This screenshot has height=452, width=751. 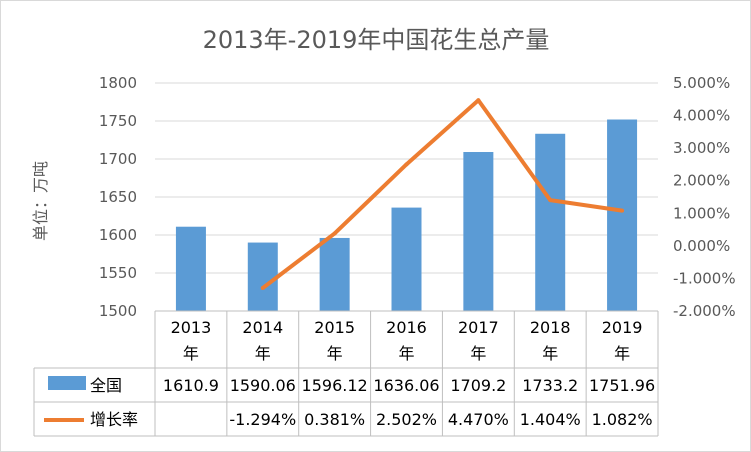 I want to click on y2-tick-label: 1.000%, so click(x=701, y=213).